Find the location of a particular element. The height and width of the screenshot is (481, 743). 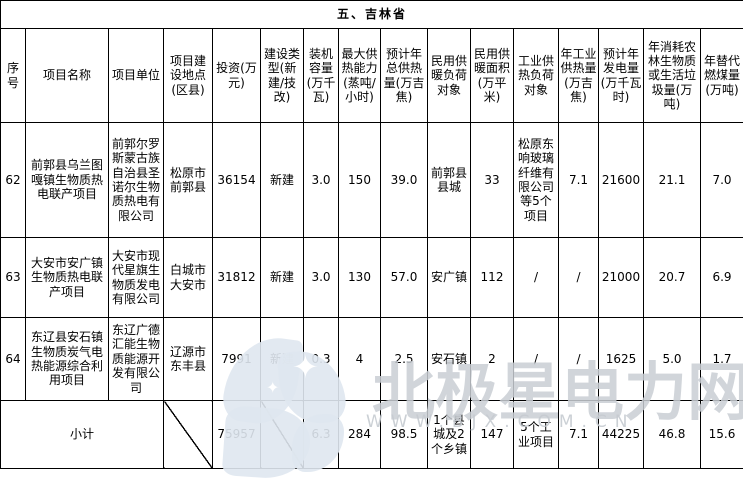

subtotal-coal-replacement: 15.6 is located at coordinates (722, 435).